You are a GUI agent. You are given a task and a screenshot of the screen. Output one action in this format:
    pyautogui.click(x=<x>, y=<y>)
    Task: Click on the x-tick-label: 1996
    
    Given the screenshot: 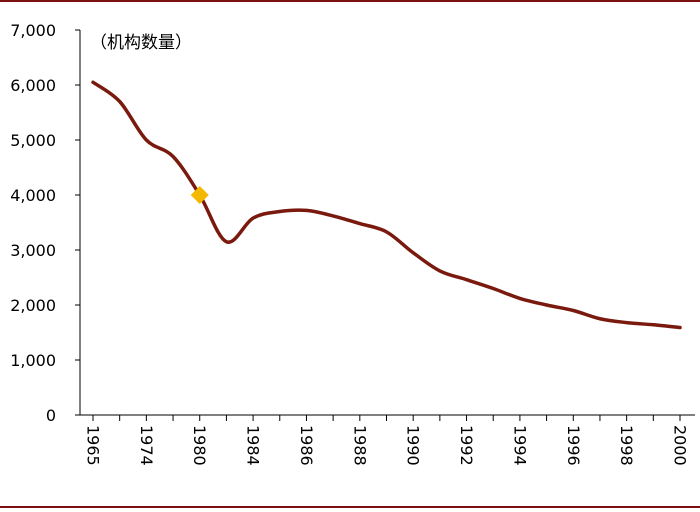 What is the action you would take?
    pyautogui.click(x=573, y=445)
    